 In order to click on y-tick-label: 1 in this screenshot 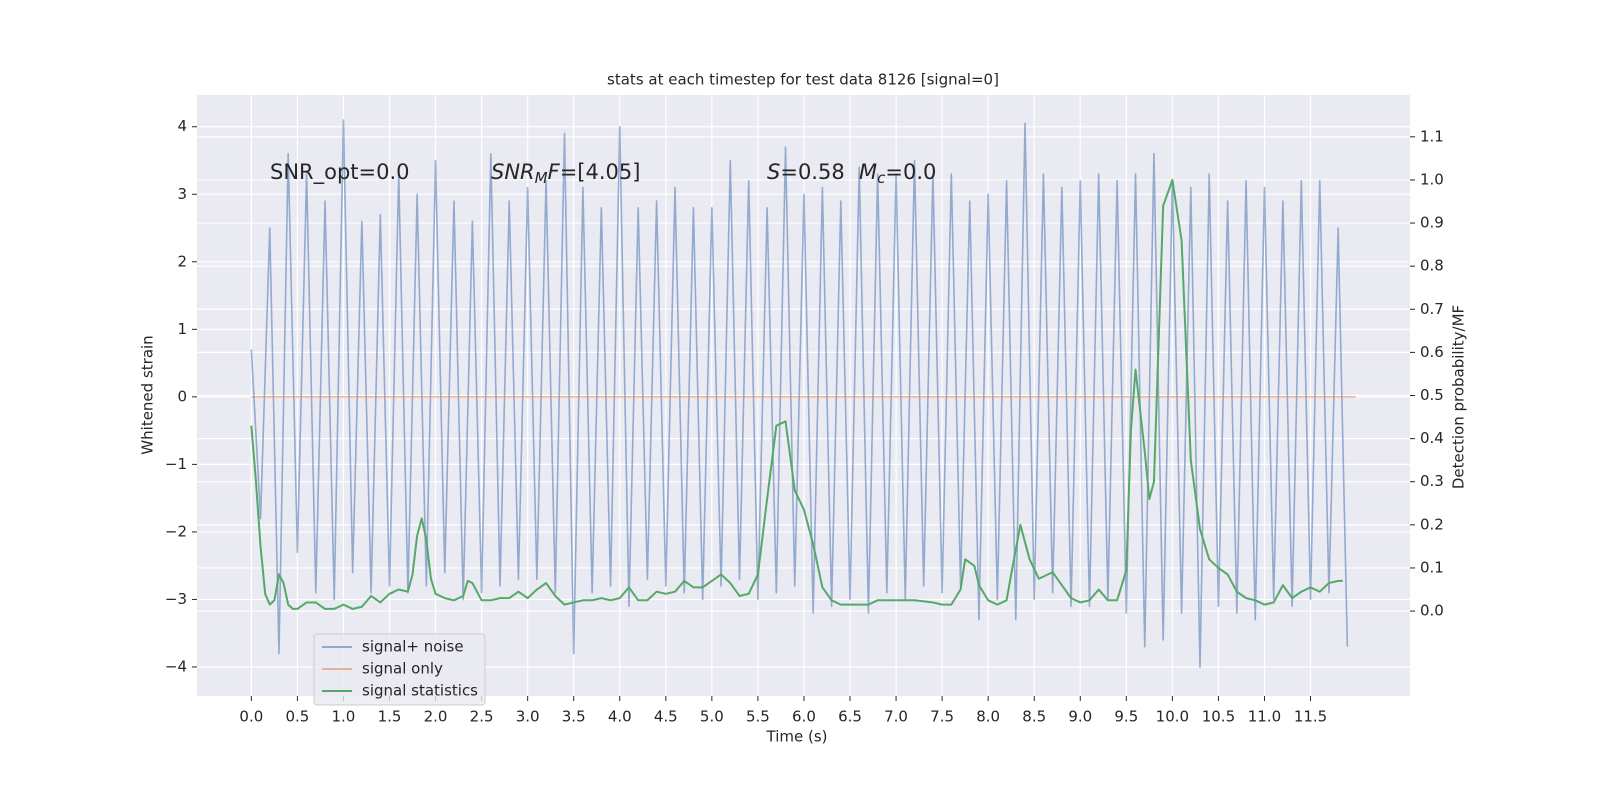, I will do `click(182, 329)`.